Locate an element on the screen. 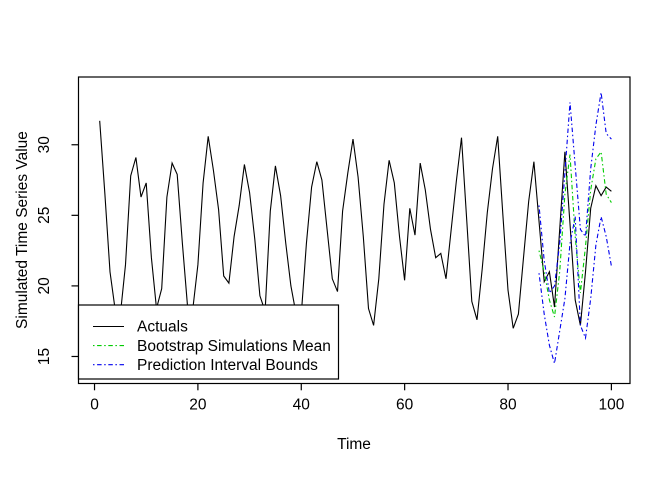 This screenshot has height=480, width=672. x-tick-label: 20 is located at coordinates (198, 405).